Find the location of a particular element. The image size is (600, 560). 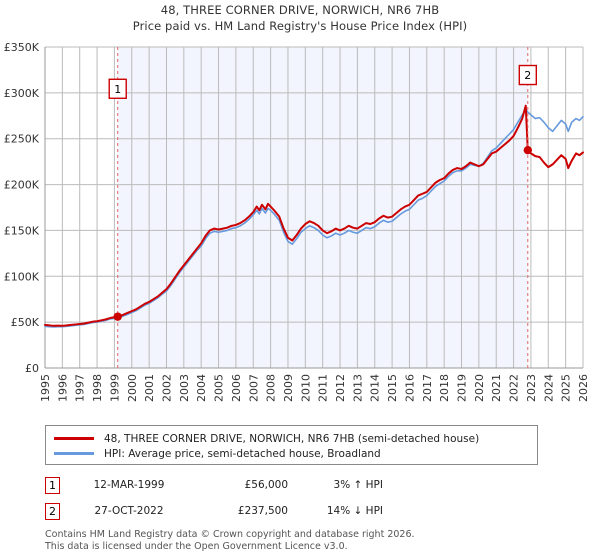

table-row: 1 12-MAR-1999 £56,000 3% ↑ HPI is located at coordinates (245, 485).